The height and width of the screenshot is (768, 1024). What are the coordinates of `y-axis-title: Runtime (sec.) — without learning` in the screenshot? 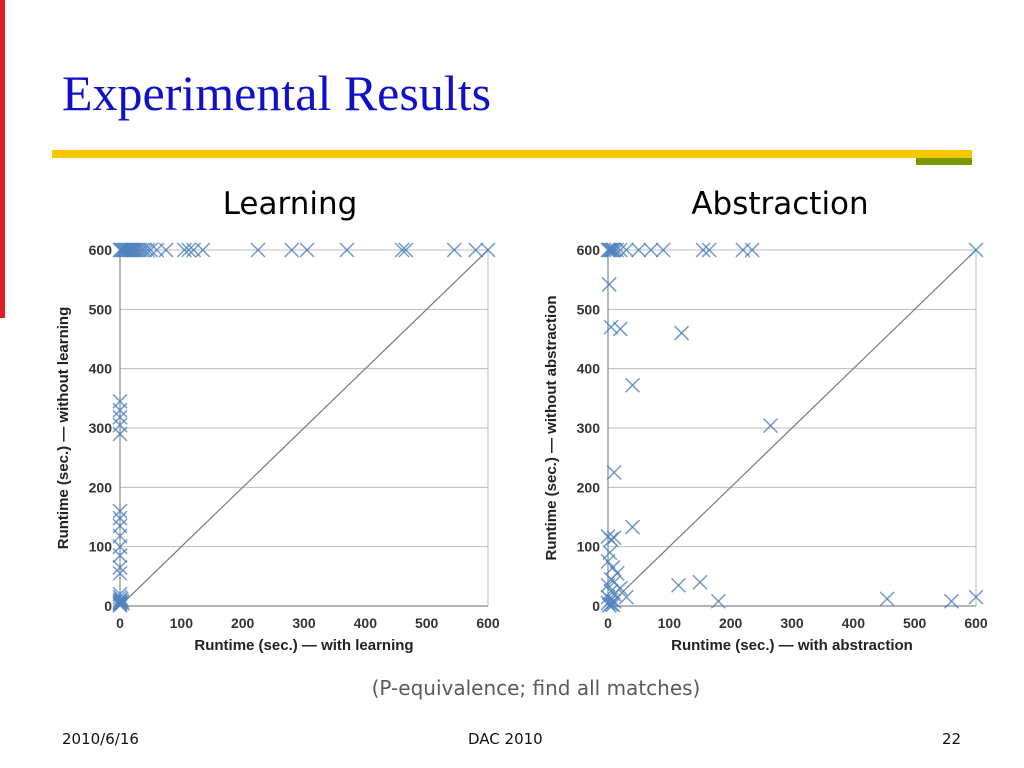 It's located at (63, 428).